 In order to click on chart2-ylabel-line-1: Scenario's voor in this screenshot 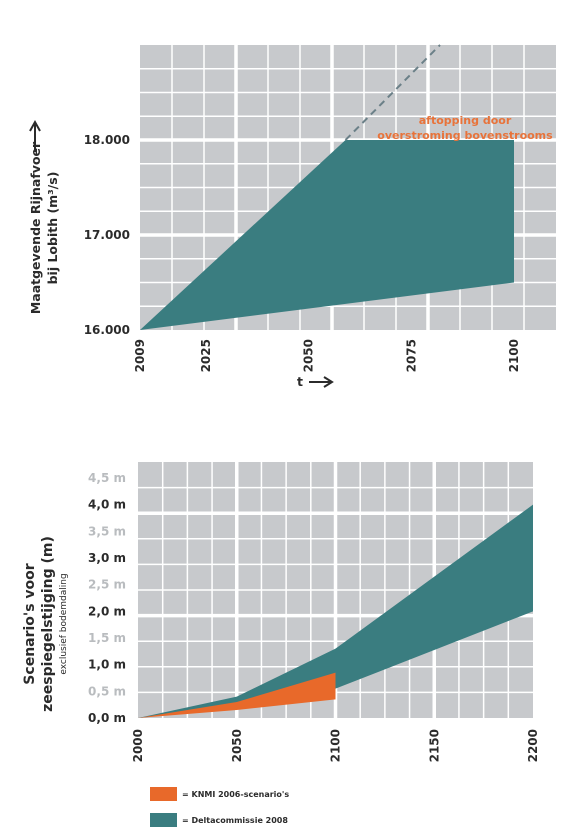, I will do `click(30, 623)`.